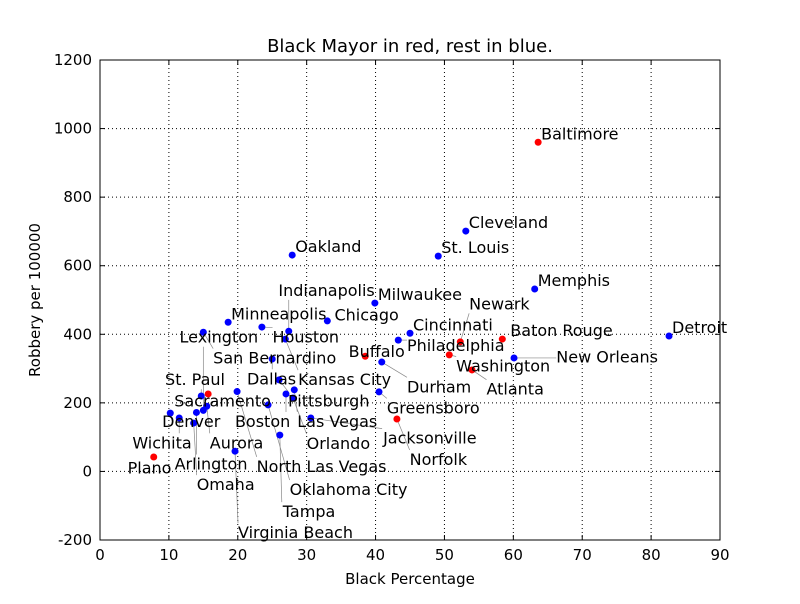  What do you see at coordinates (429, 438) in the screenshot?
I see `point-label: Jacksonville` at bounding box center [429, 438].